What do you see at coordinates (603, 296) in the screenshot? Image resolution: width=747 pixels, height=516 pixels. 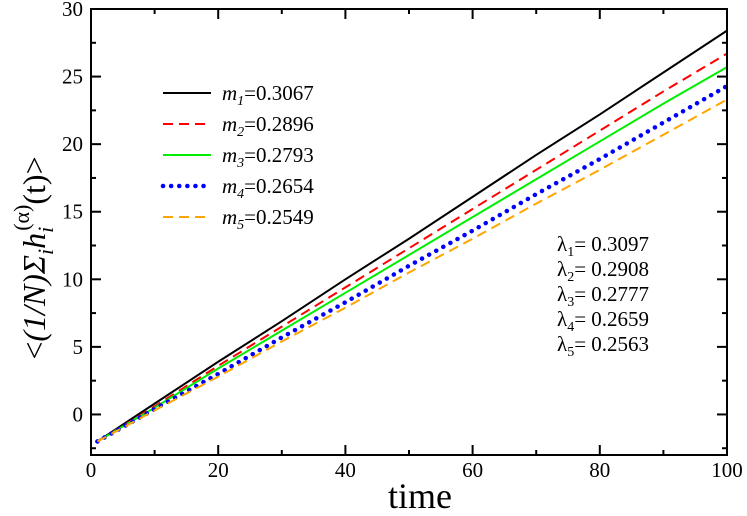 I see `lambda-label-3: λ3= 0.2777` at bounding box center [603, 296].